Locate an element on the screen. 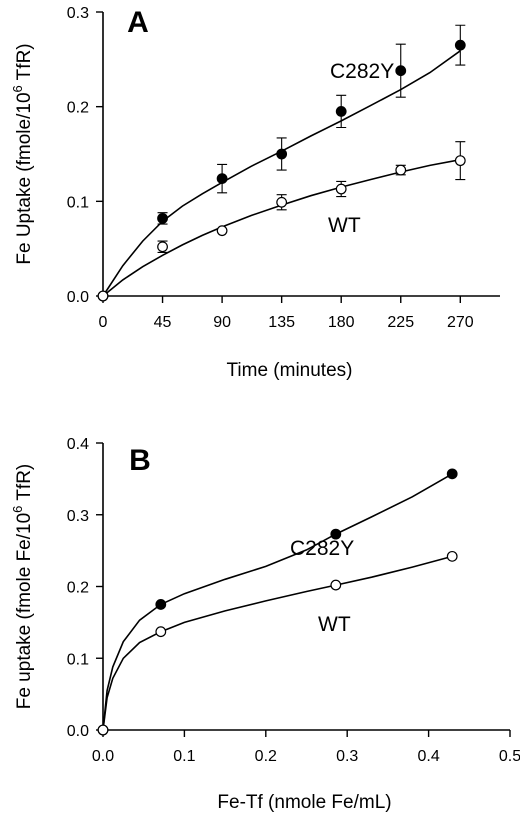 This screenshot has width=520, height=821. y-axis-label: Fe uptake (fmole Fe/106 TfR) is located at coordinates (22, 587).